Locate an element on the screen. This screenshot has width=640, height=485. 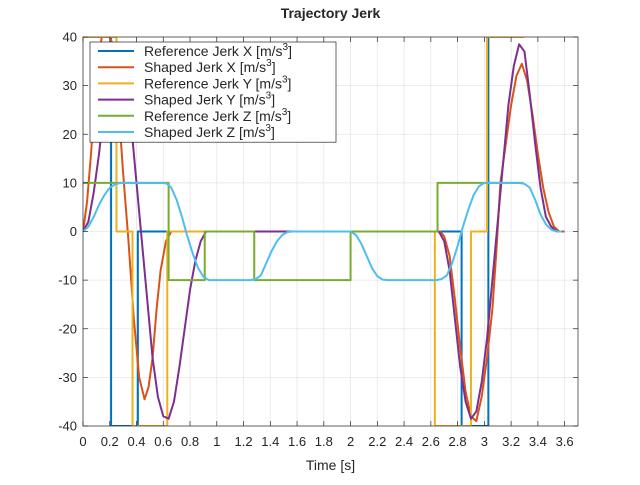
x-tick-label: 0.2 is located at coordinates (110, 441).